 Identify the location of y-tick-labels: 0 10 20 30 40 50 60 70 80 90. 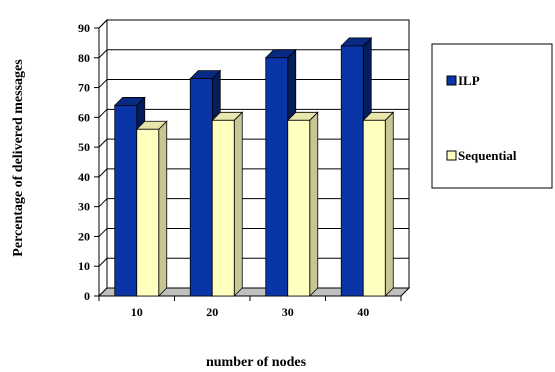
(84, 162).